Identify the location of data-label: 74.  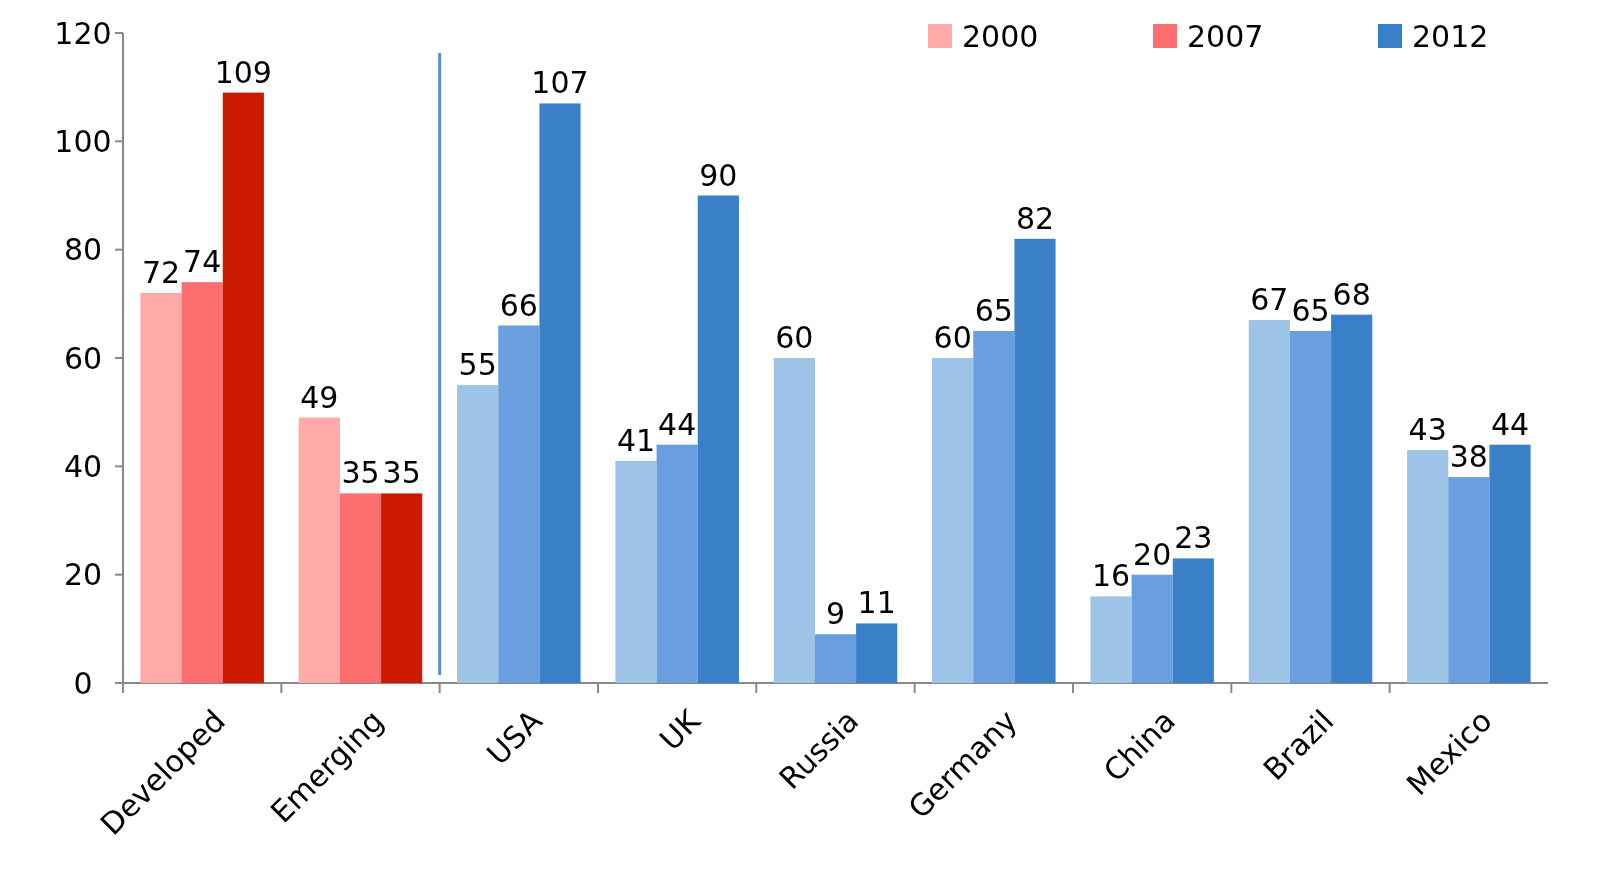
(202, 262).